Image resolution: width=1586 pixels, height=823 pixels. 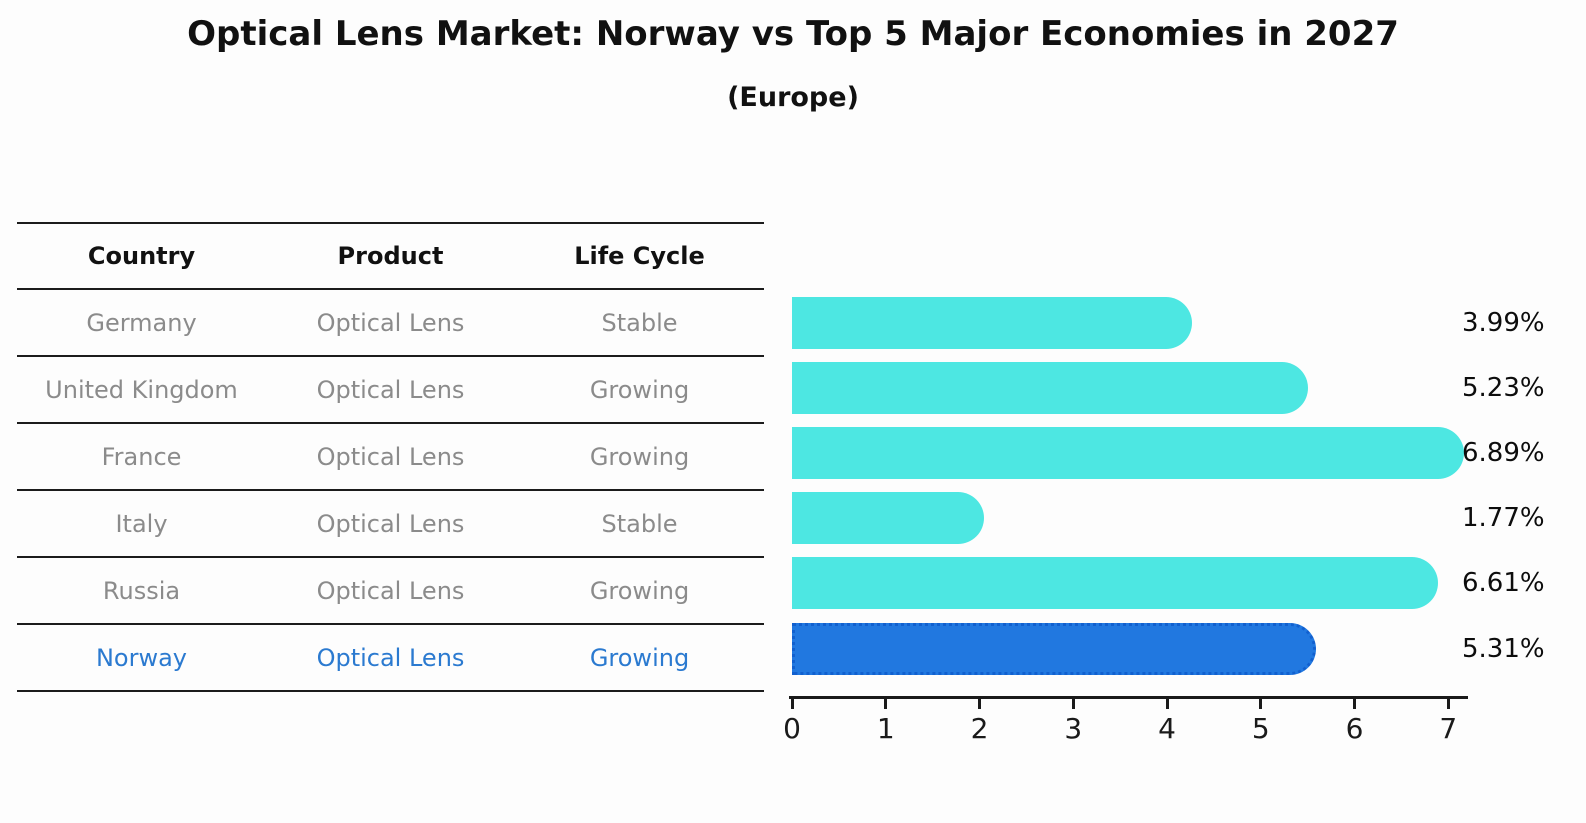 I want to click on table-row: Germany Optical Lens Stable, so click(x=390, y=323).